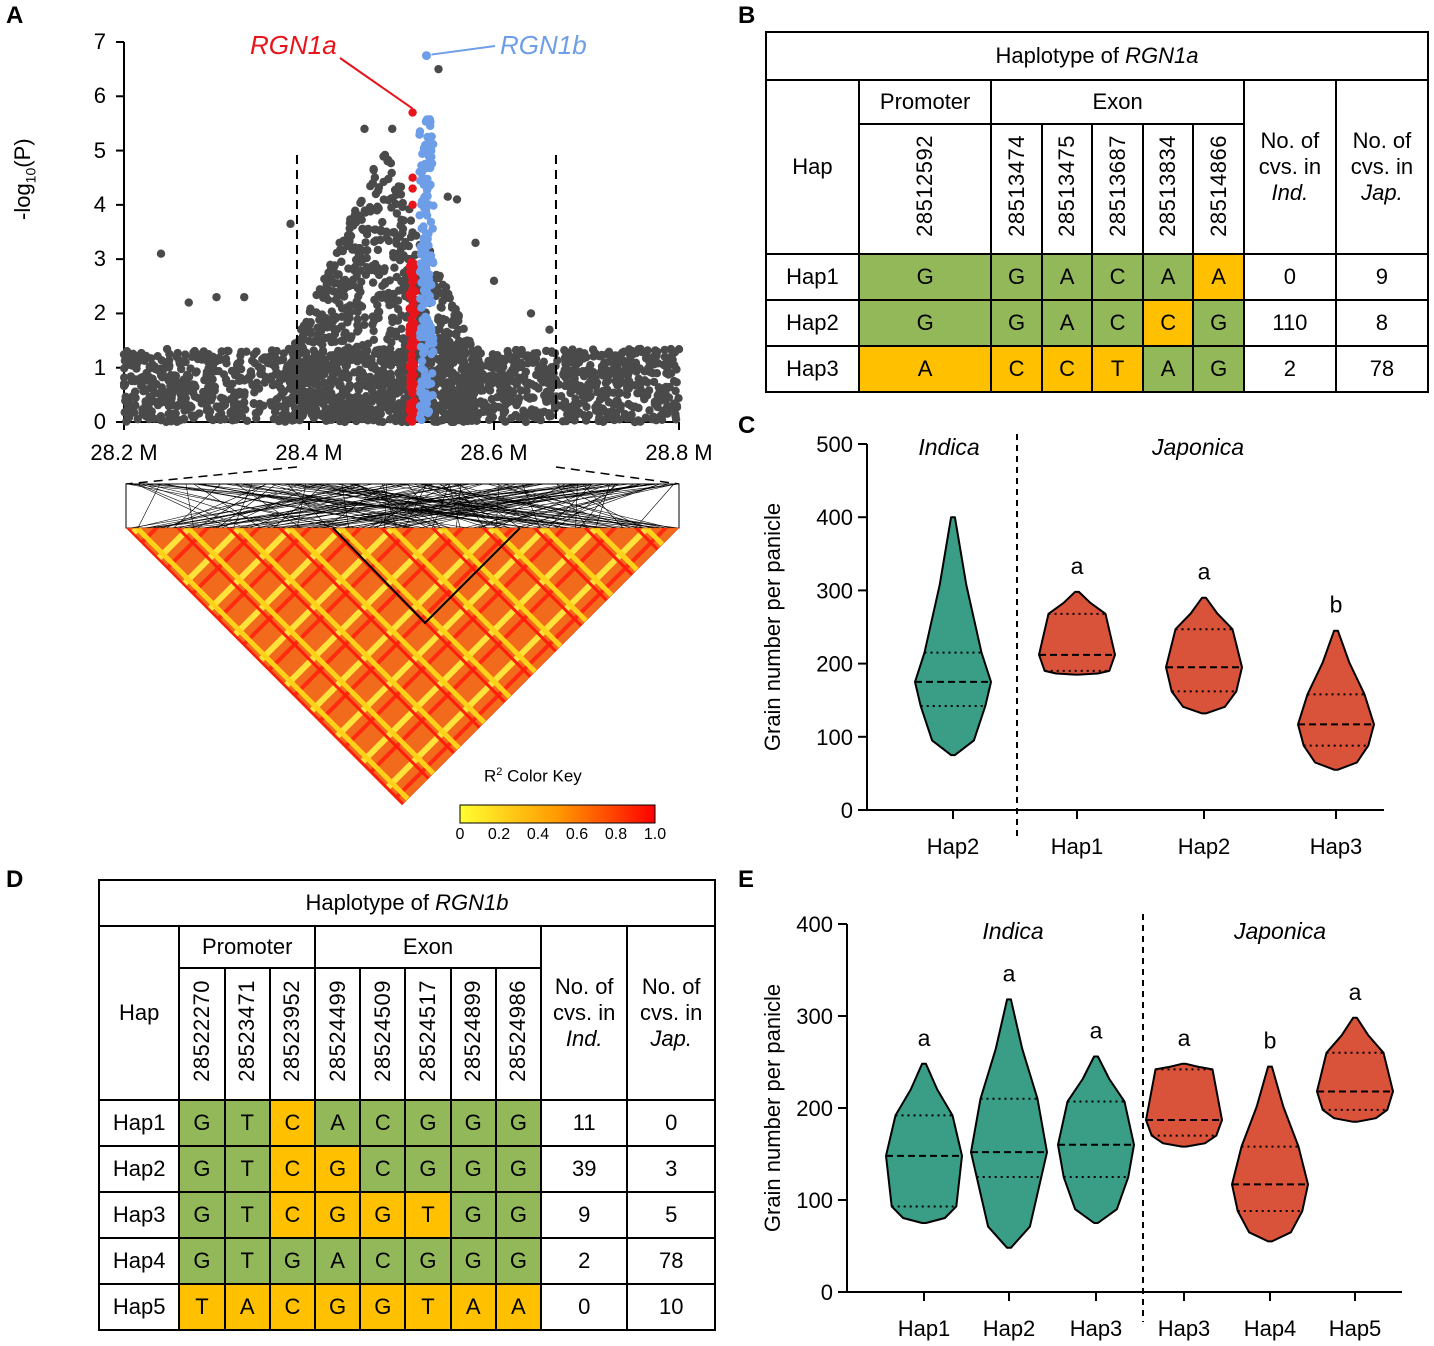  I want to click on group-label: Japonica, so click(1279, 931).